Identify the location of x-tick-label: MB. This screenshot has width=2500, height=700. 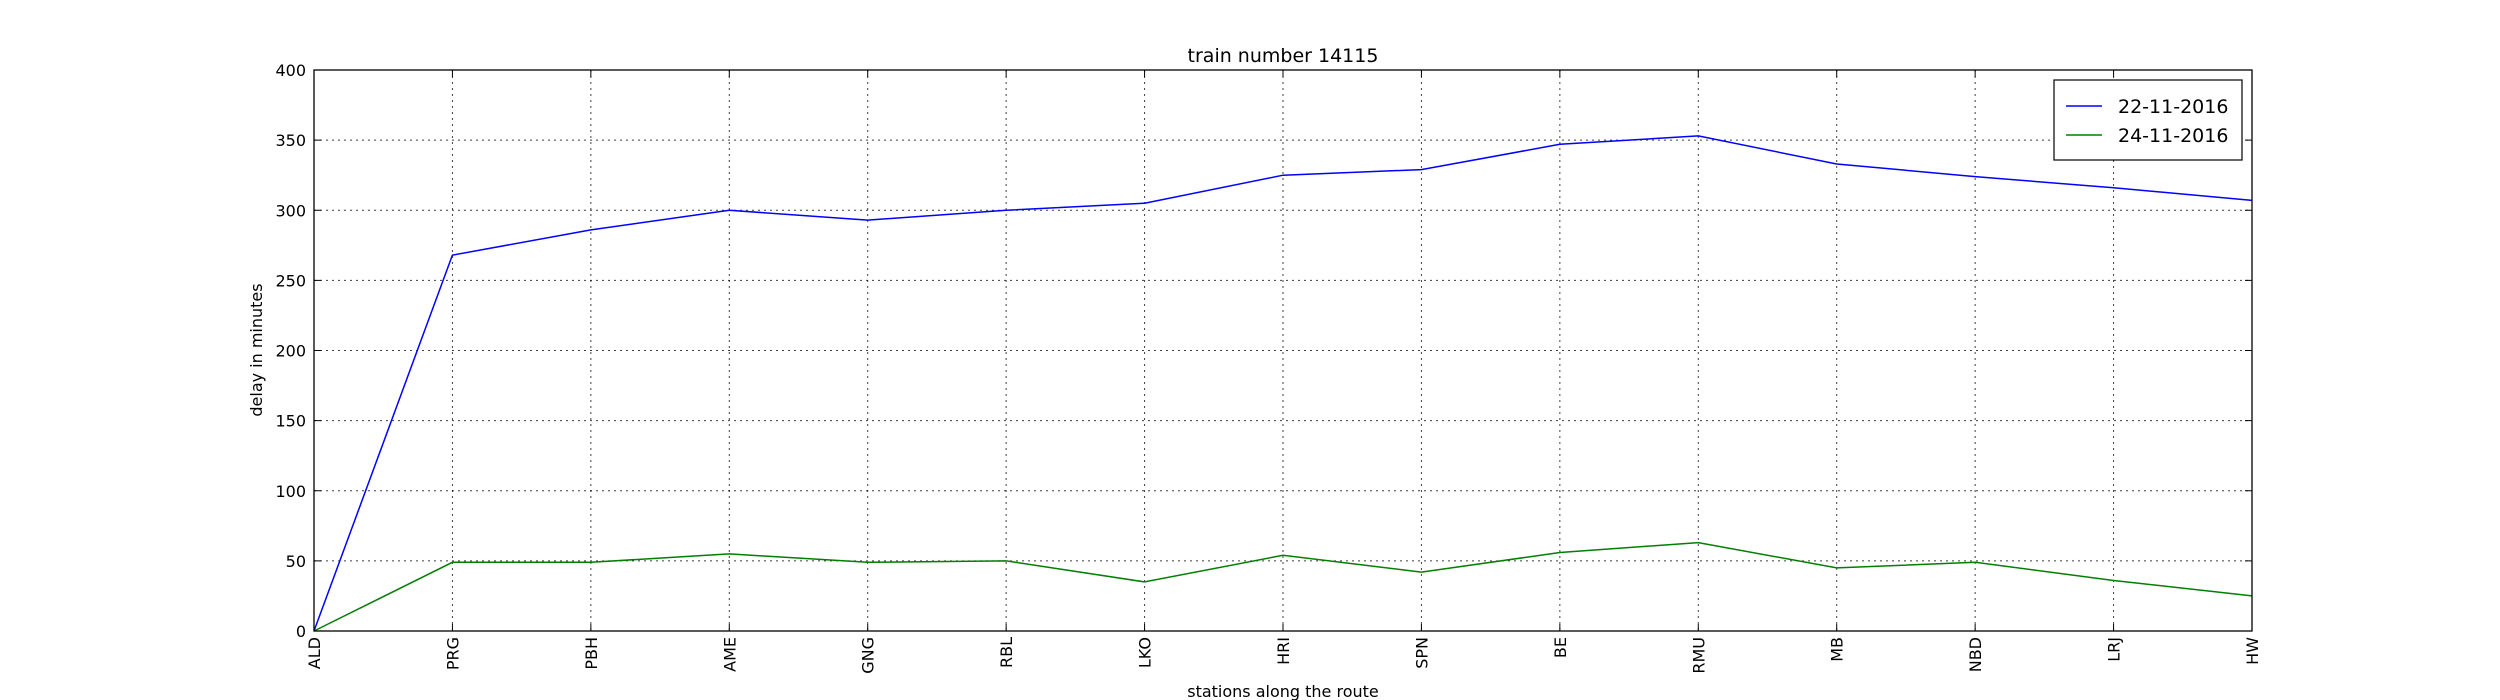
(1837, 649).